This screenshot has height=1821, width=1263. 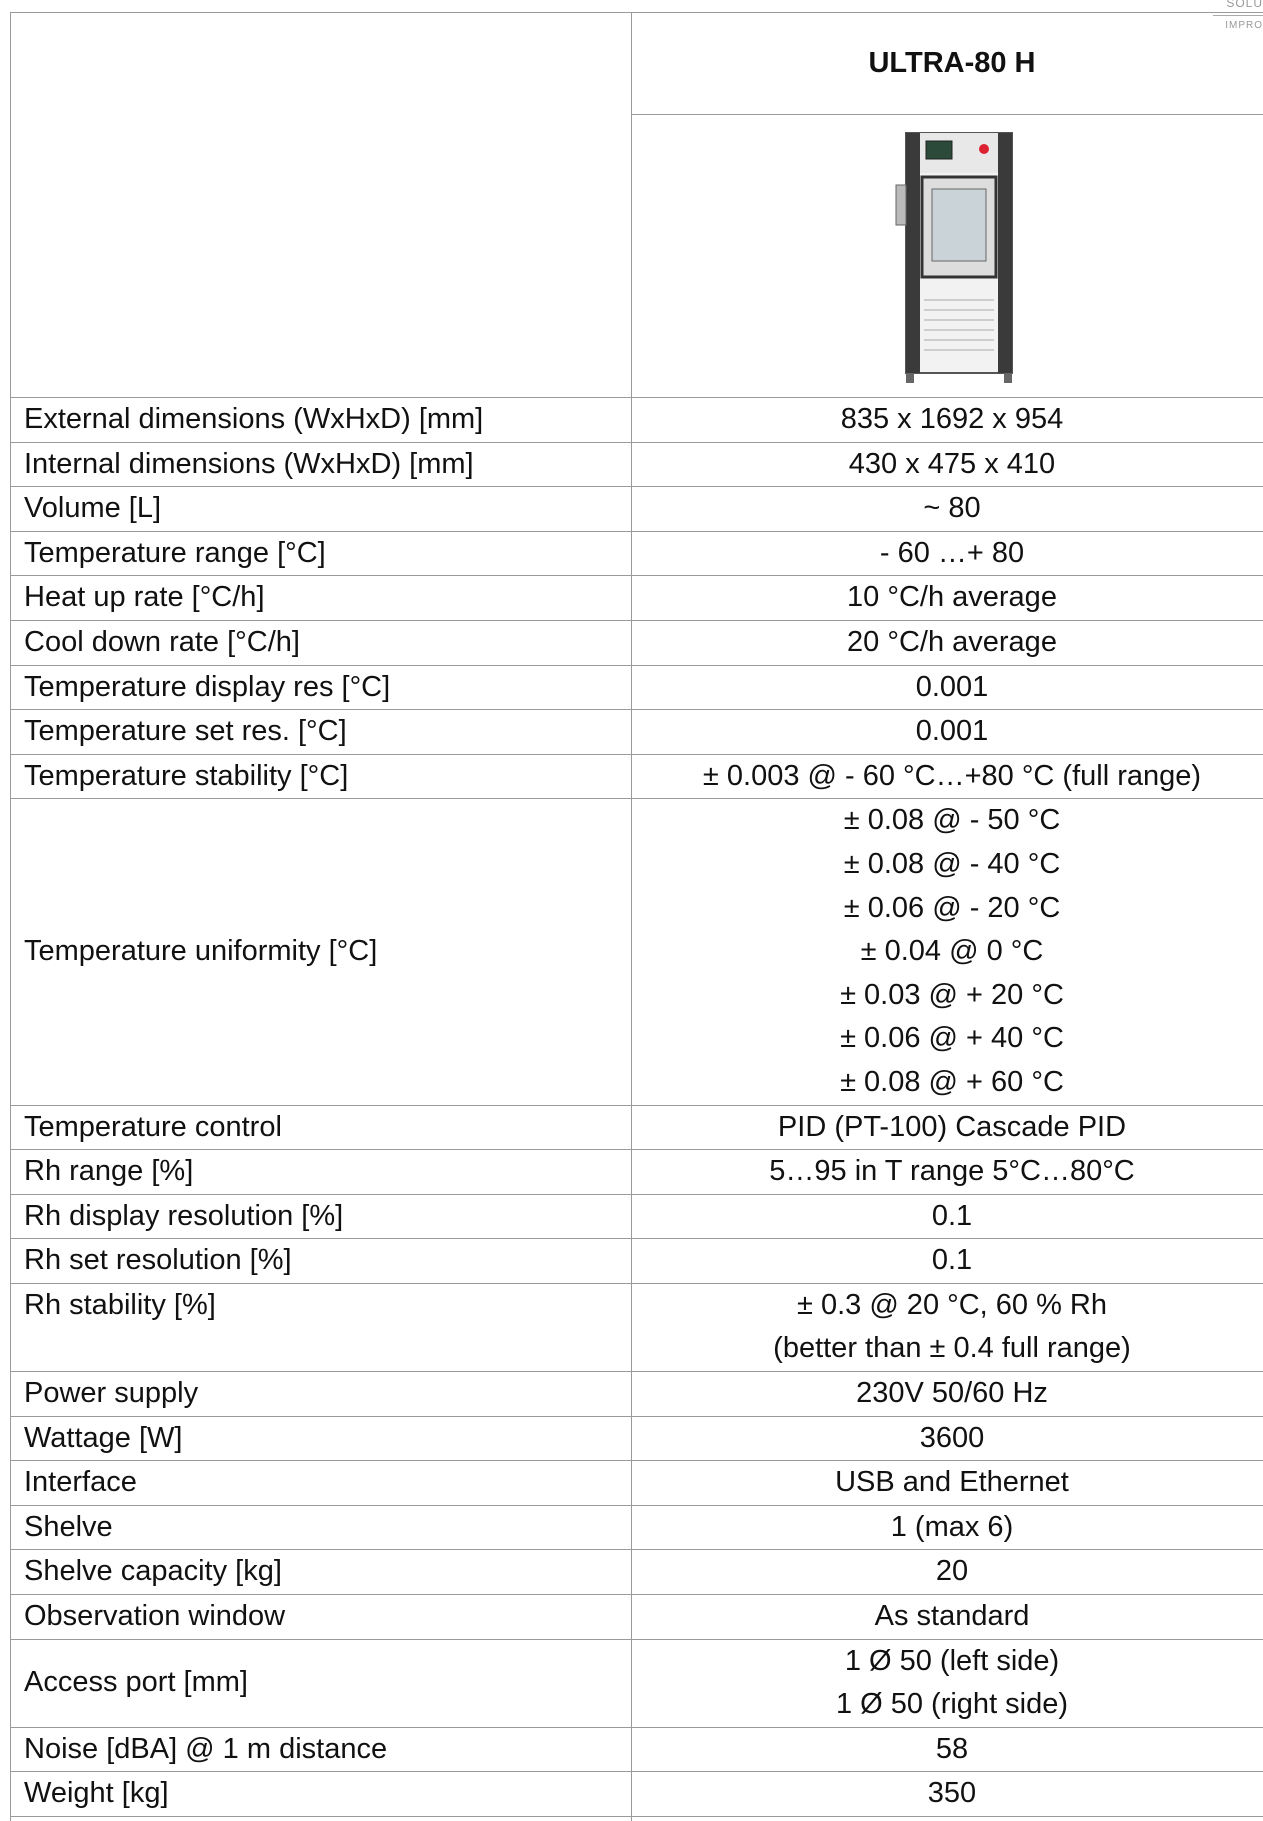 I want to click on spec-row: Shelve capacity [kg] 20, so click(x=636, y=1572).